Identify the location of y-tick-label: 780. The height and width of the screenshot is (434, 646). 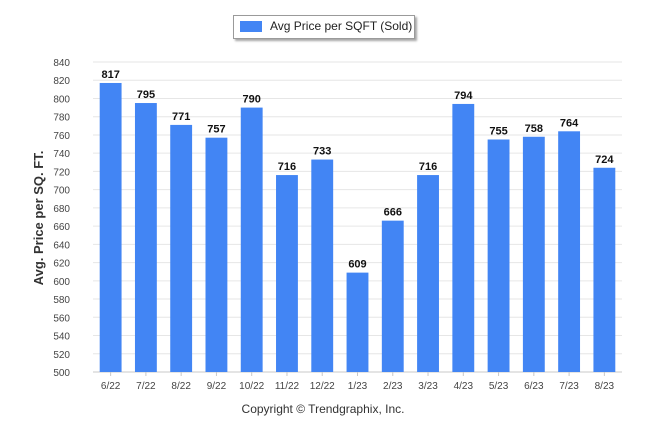
(61, 118).